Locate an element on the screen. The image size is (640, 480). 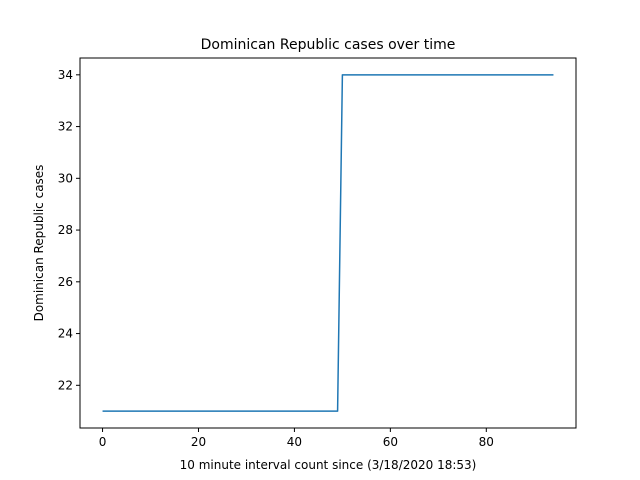
y-tick-label: 34 is located at coordinates (65, 75).